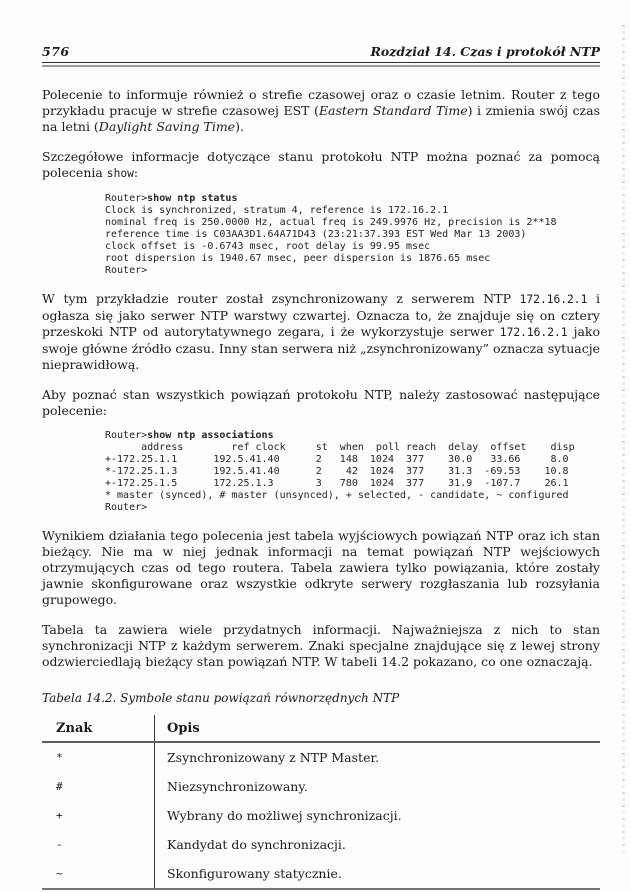 The width and height of the screenshot is (630, 893). I want to click on column-header-znak: Znak, so click(74, 728).